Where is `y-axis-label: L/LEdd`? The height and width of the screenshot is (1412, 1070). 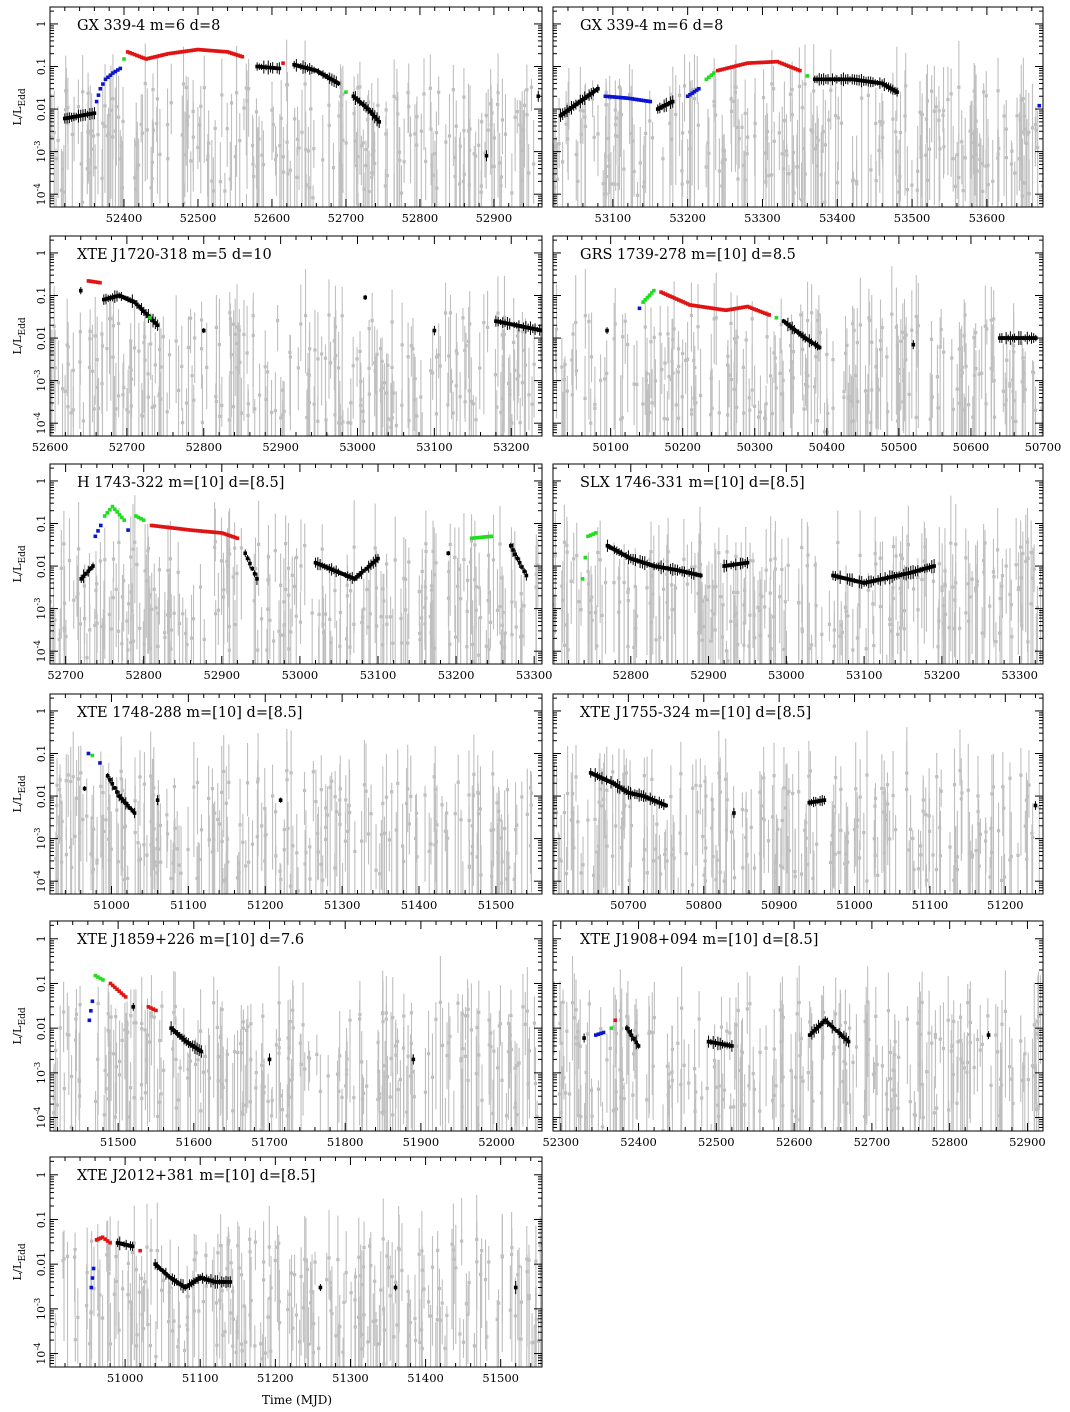
y-axis-label: L/LEdd is located at coordinates (19, 563).